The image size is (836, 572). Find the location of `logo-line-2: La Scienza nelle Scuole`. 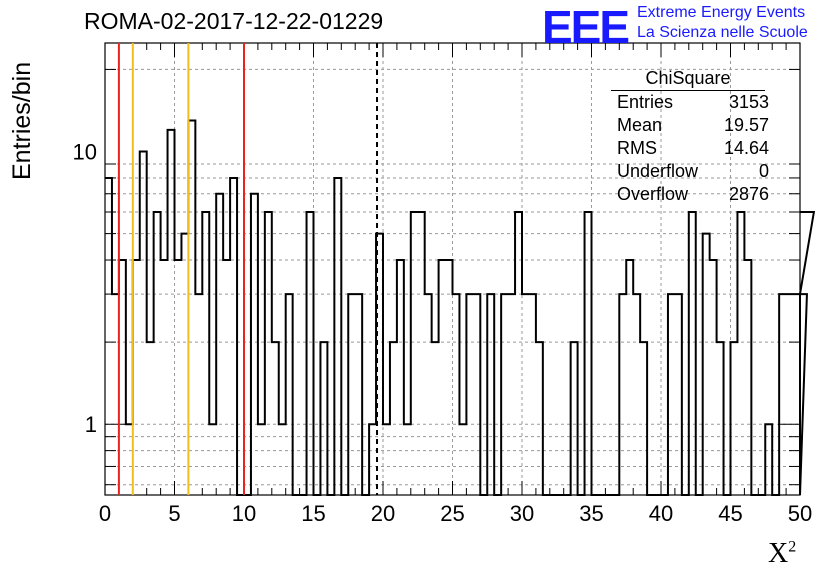

logo-line-2: La Scienza nelle Scuole is located at coordinates (722, 32).